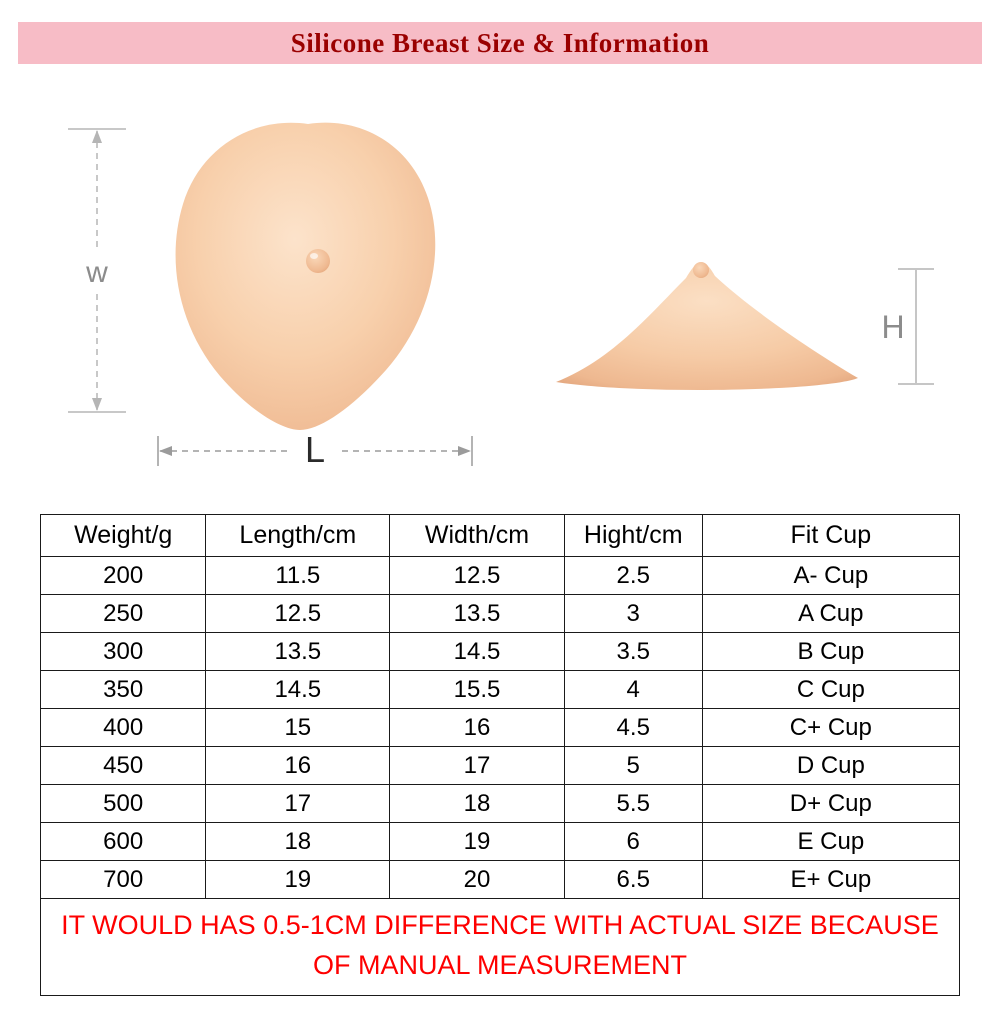  I want to click on table-cell: 250, so click(123, 613).